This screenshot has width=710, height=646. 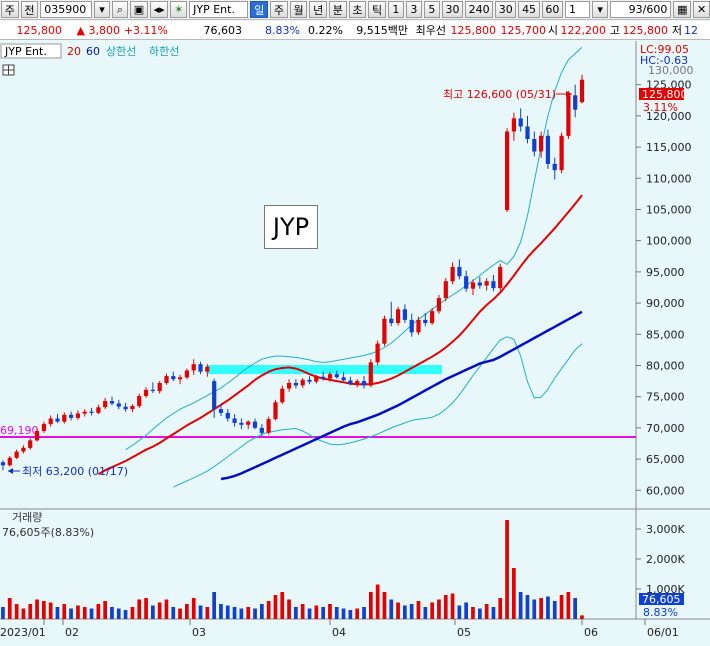 What do you see at coordinates (138, 9) in the screenshot?
I see `lock-icon: ▣` at bounding box center [138, 9].